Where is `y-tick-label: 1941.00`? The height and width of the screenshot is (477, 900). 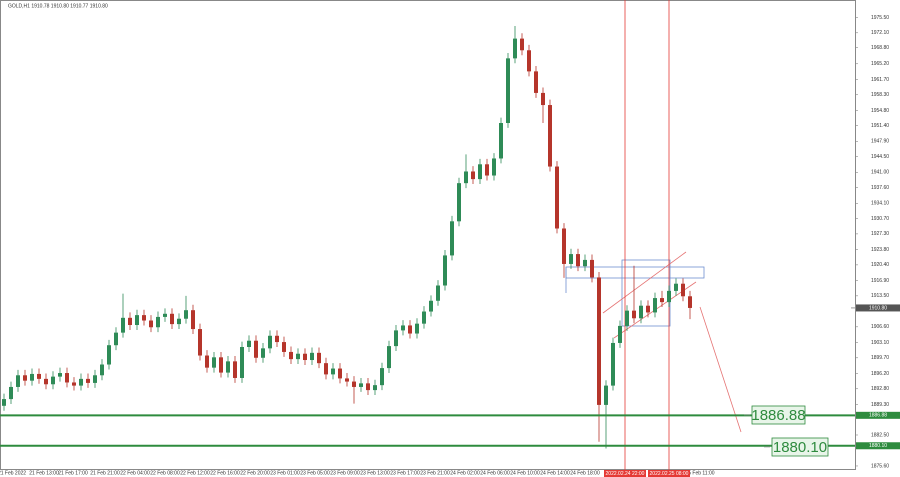
y-tick-label: 1941.00 is located at coordinates (880, 173).